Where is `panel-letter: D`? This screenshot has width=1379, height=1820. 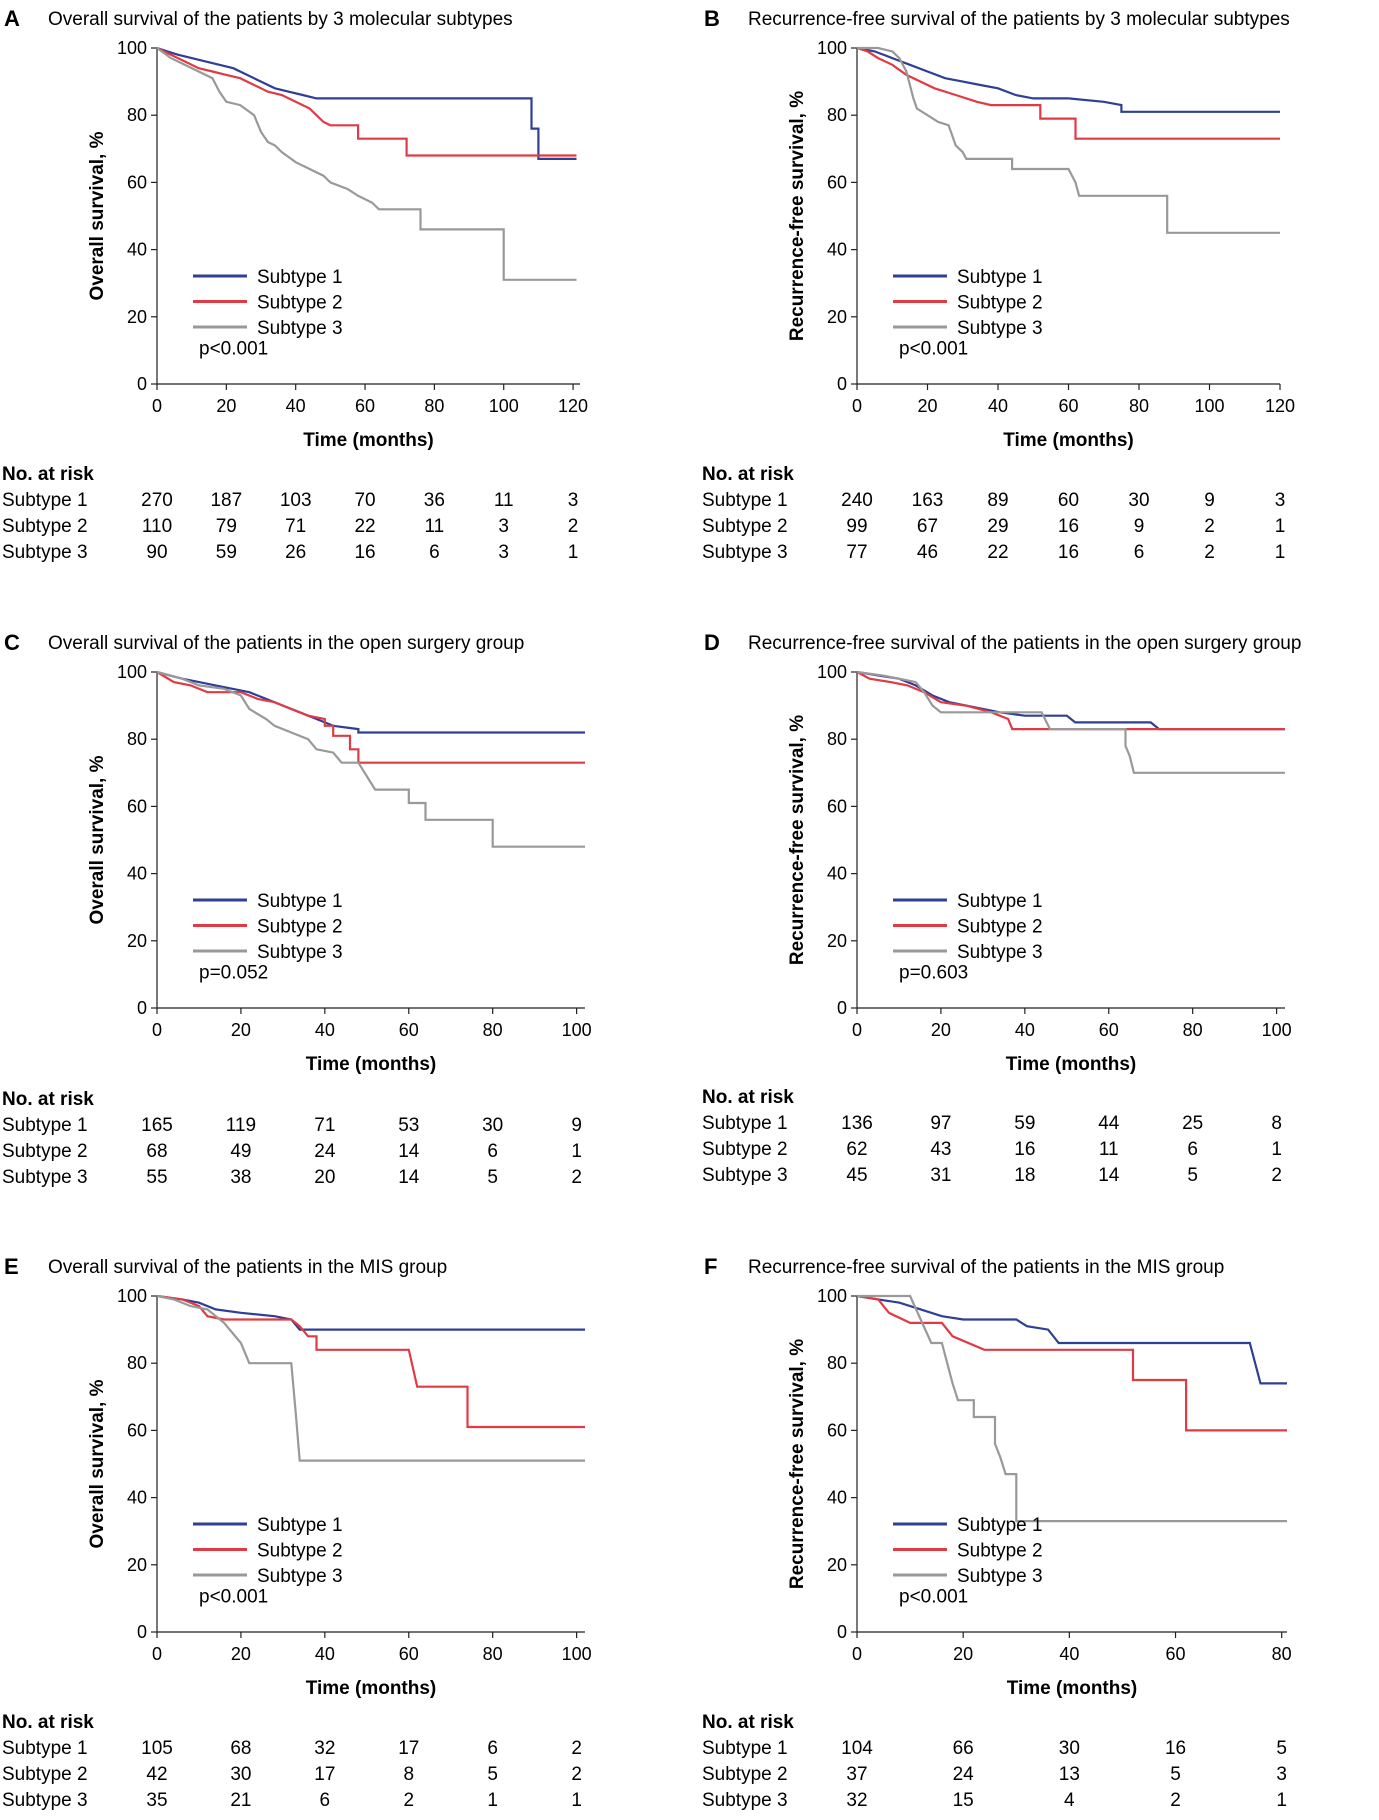
panel-letter: D is located at coordinates (712, 642).